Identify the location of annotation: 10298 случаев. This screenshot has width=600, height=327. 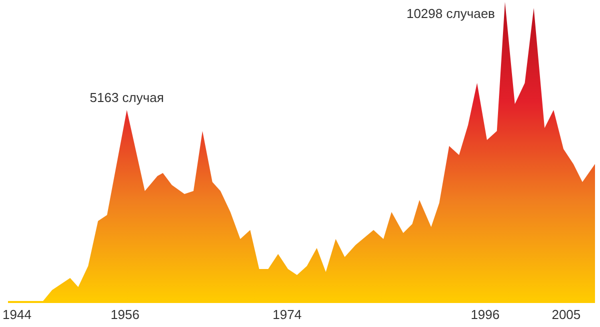
(451, 13).